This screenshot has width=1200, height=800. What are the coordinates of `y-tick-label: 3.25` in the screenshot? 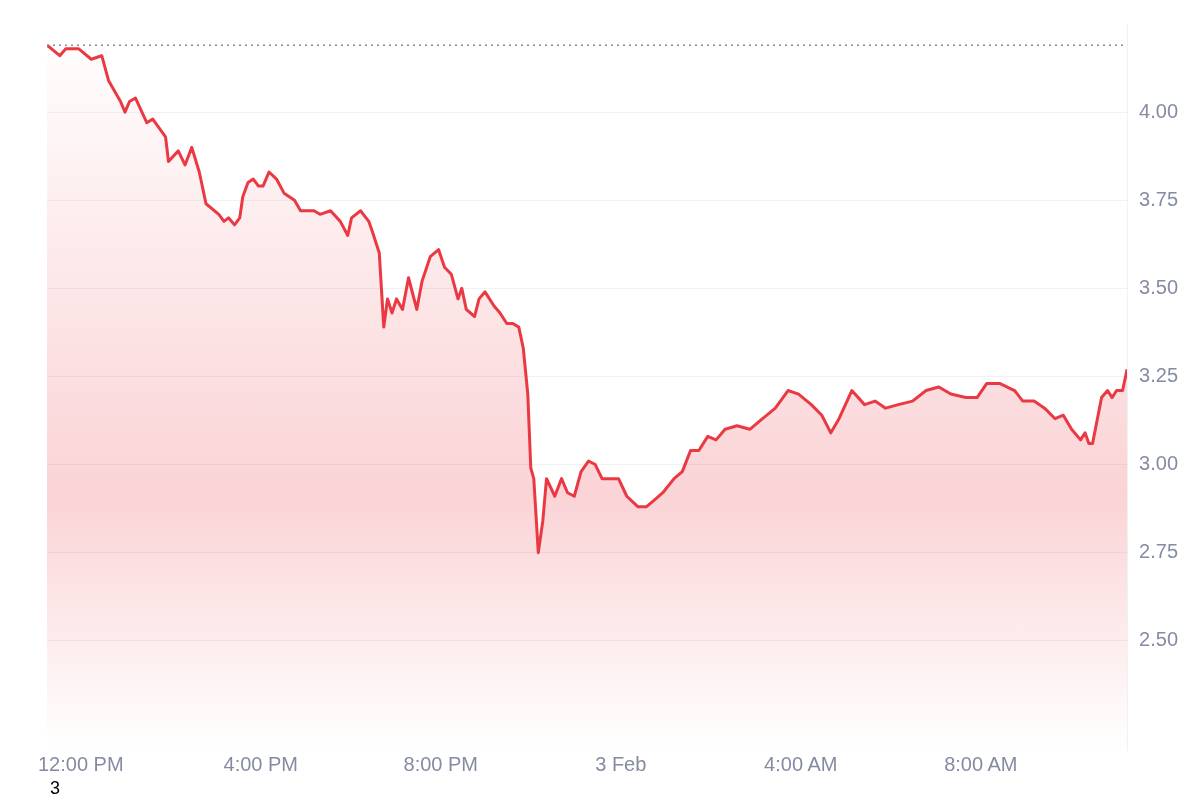 It's located at (1159, 374).